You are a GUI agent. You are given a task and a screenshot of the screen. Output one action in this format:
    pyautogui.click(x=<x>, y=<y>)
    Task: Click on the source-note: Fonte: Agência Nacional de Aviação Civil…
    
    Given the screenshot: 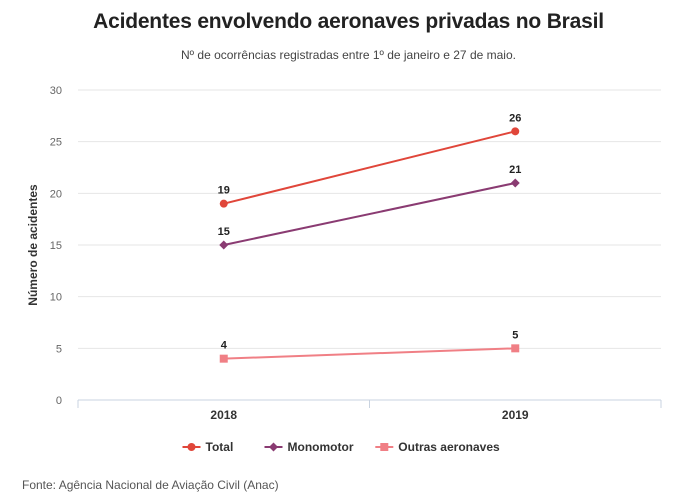 What is the action you would take?
    pyautogui.click(x=150, y=485)
    